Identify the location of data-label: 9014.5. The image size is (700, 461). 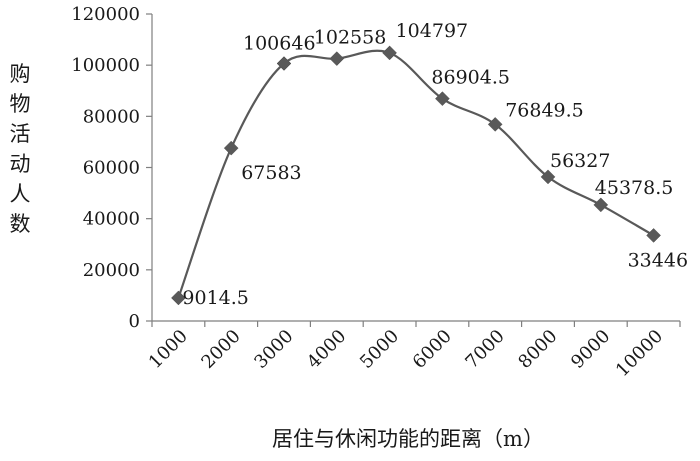
(215, 298).